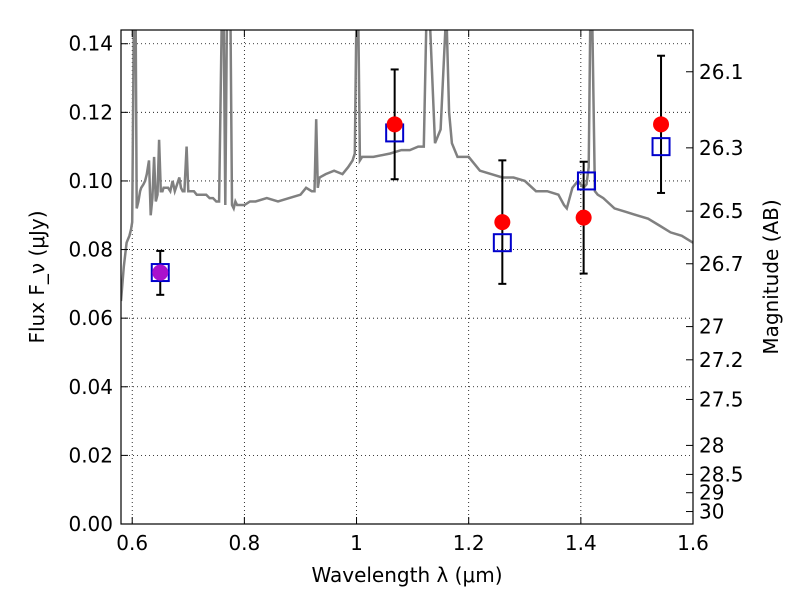 This screenshot has height=600, width=800. What do you see at coordinates (90, 318) in the screenshot?
I see `y-tick-label: 0.06` at bounding box center [90, 318].